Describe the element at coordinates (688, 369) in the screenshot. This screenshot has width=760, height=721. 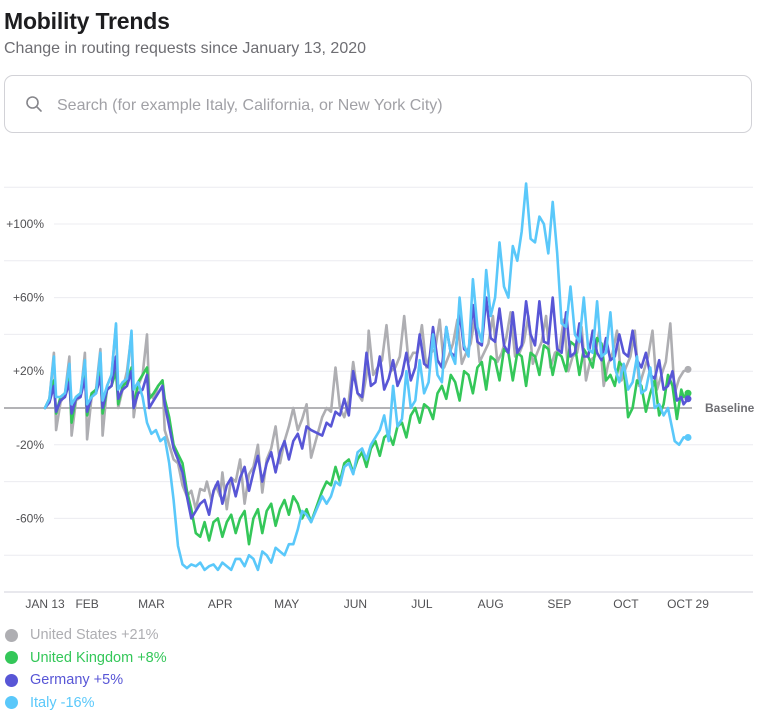
I see `series-end-point-united-states` at that location.